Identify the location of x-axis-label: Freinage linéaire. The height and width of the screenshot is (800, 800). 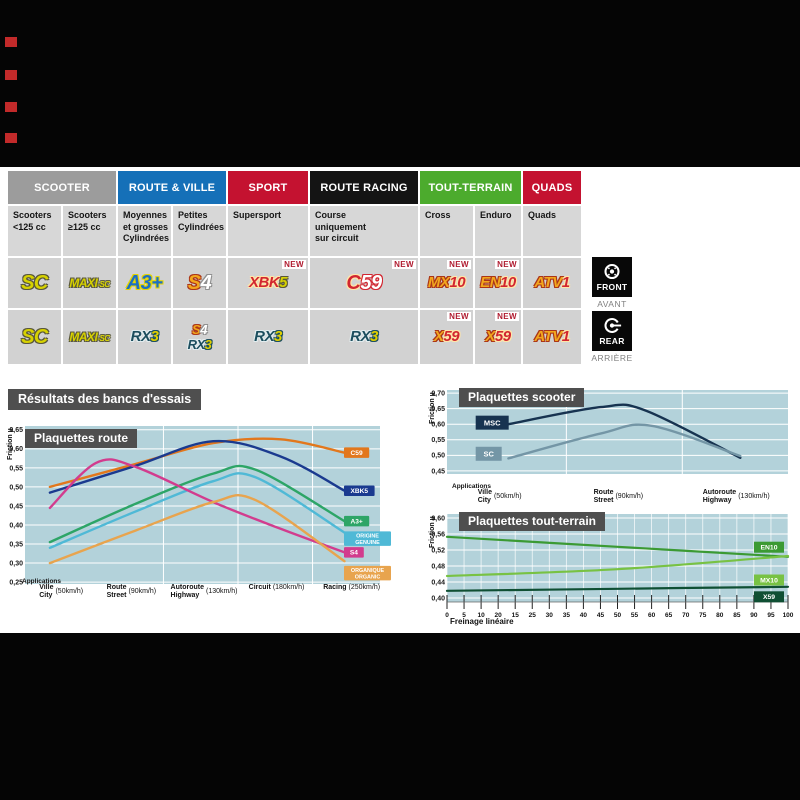
(482, 621).